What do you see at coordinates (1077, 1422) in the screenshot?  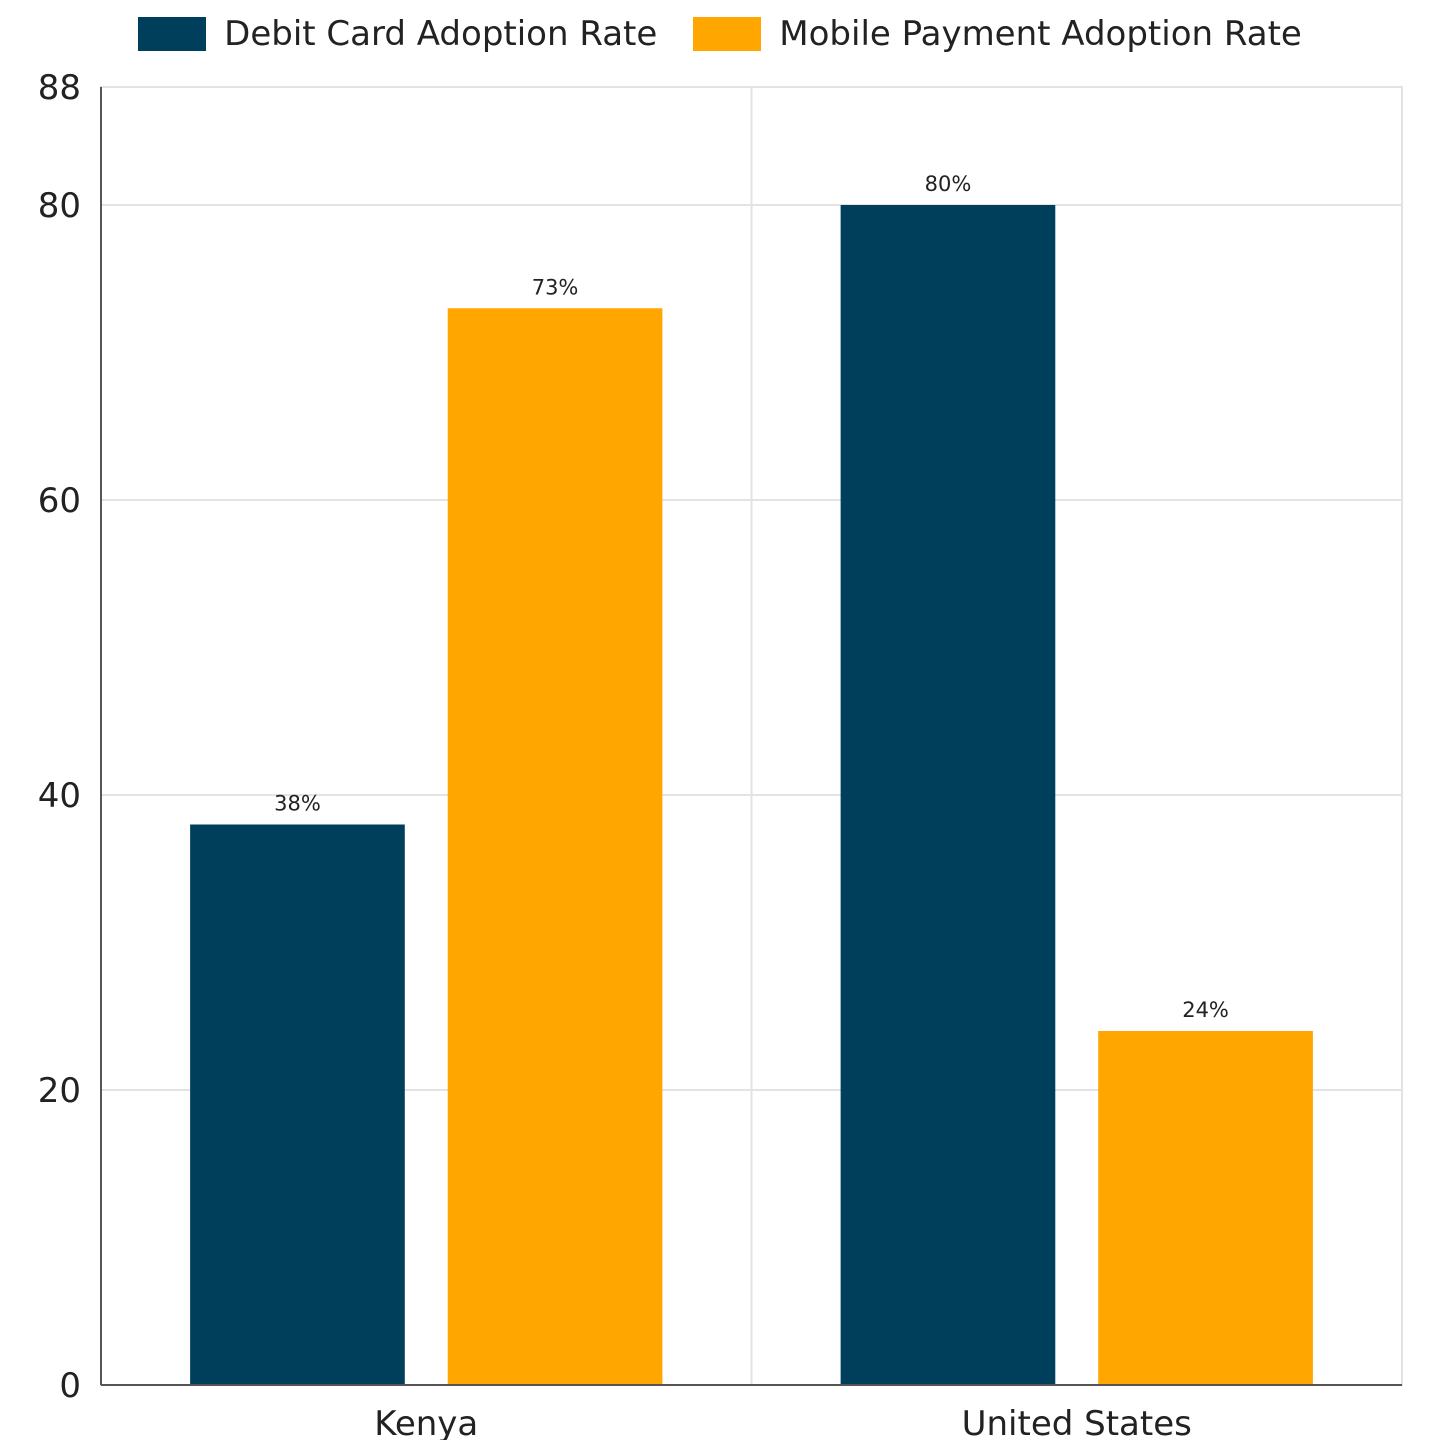 I see `x-tick-label: United States` at bounding box center [1077, 1422].